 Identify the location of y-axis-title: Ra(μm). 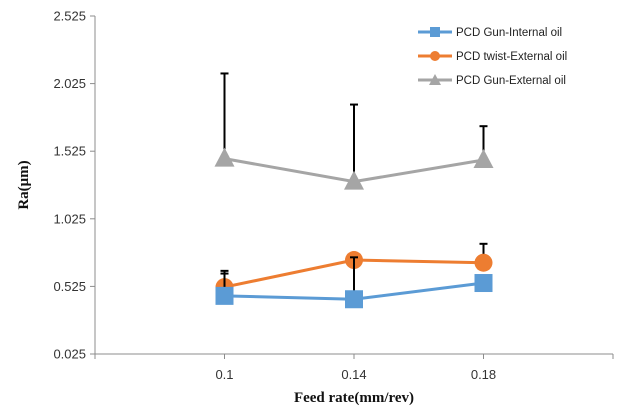
(24, 184).